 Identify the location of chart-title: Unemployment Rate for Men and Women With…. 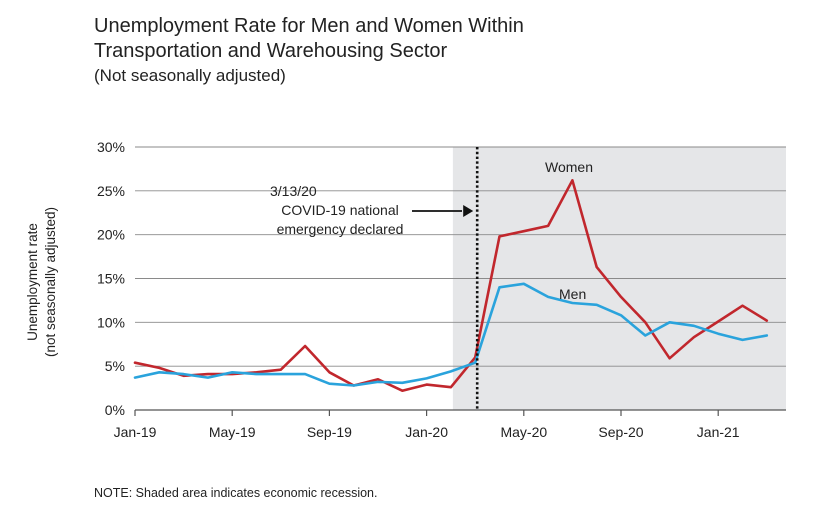
(309, 39).